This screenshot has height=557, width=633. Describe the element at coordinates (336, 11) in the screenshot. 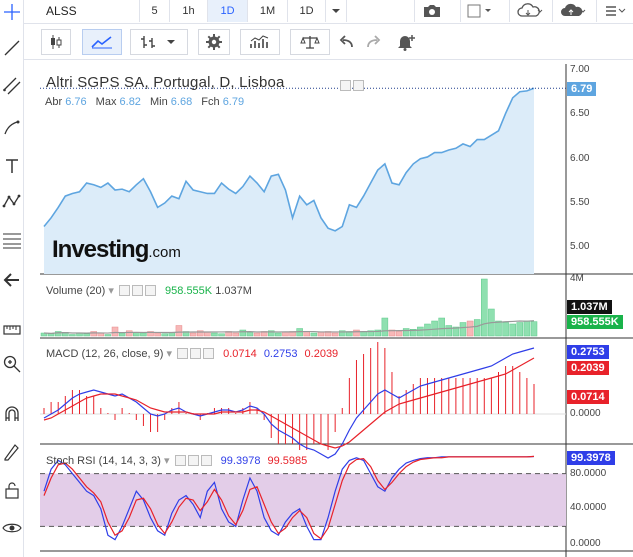

I see `timeframe-chevron-icon` at that location.